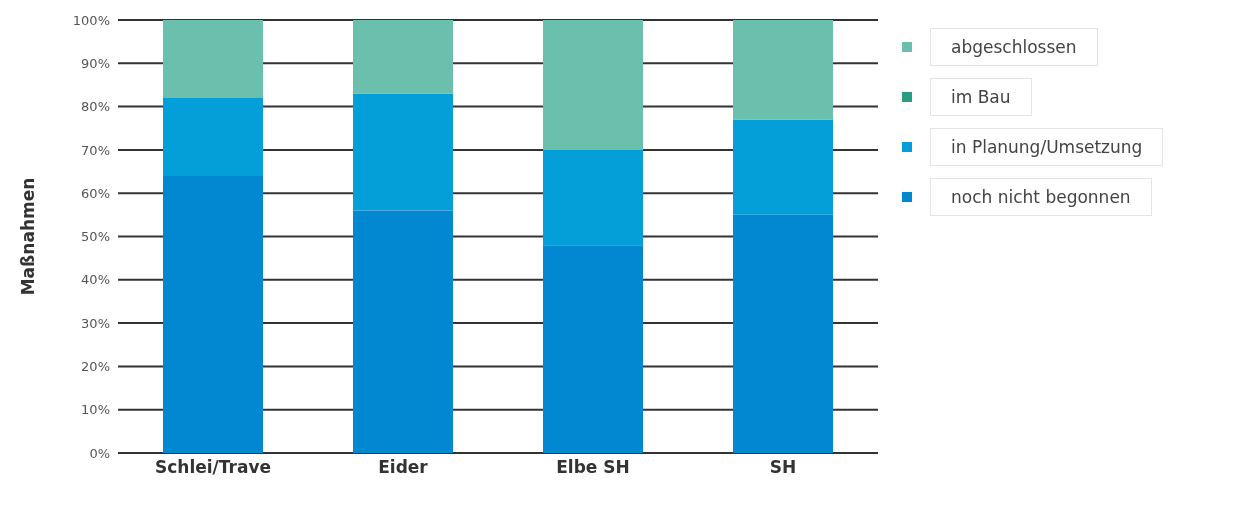 Image resolution: width=1244 pixels, height=506 pixels. I want to click on y-tick-label: 70%, so click(95, 150).